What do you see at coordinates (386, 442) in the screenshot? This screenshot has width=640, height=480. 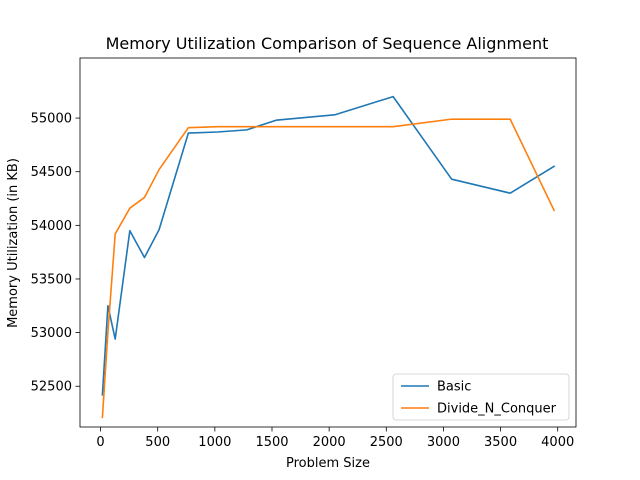 I see `x-tick-label: 2500` at bounding box center [386, 442].